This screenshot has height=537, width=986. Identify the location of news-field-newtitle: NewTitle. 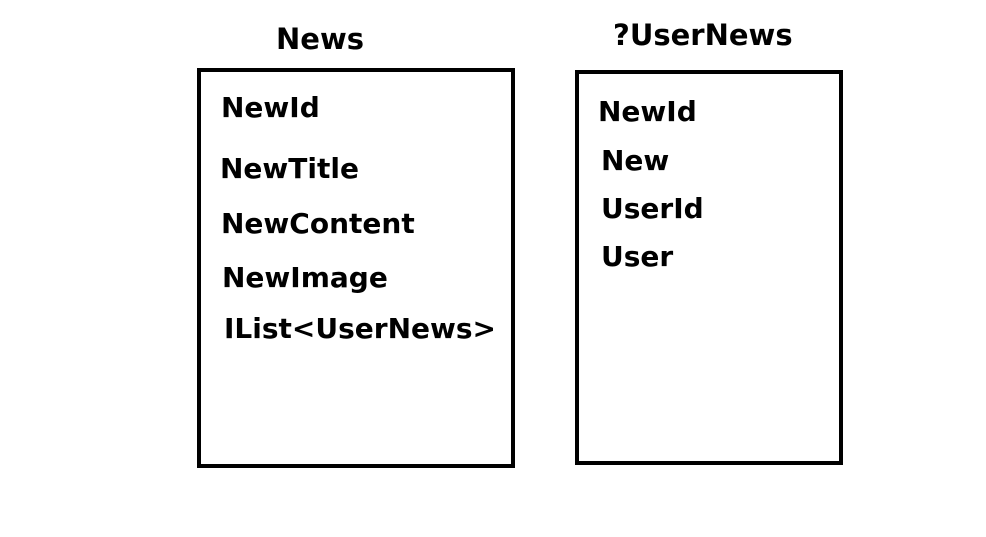
(289, 168).